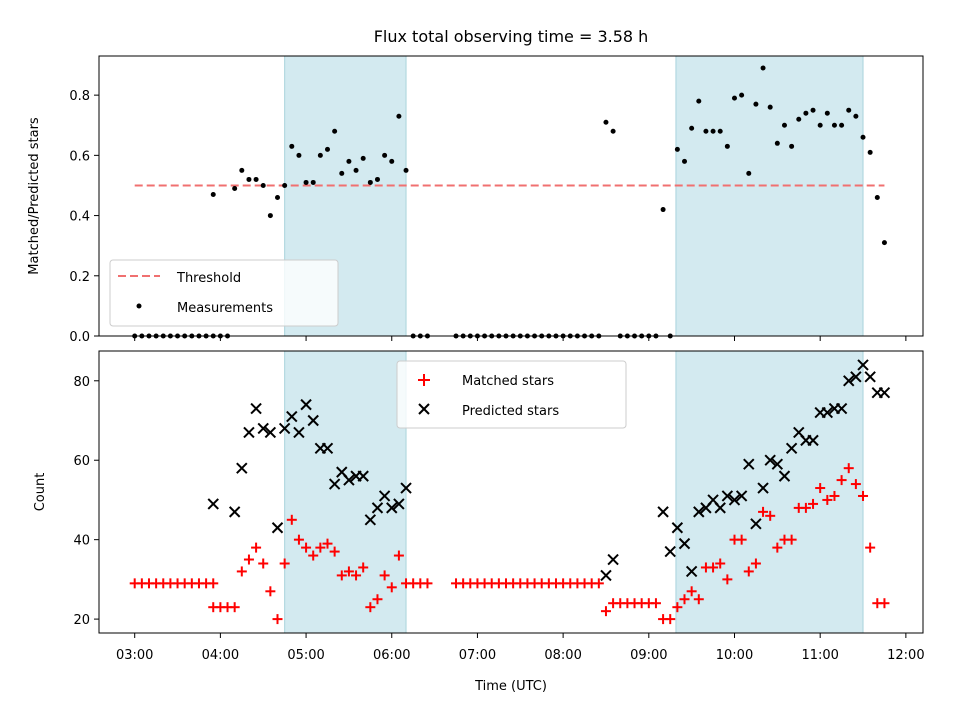 This screenshot has width=960, height=724. Describe the element at coordinates (84, 217) in the screenshot. I see `top-y-axis: 0.0 0.2 0.4 0.6 0.8` at that location.